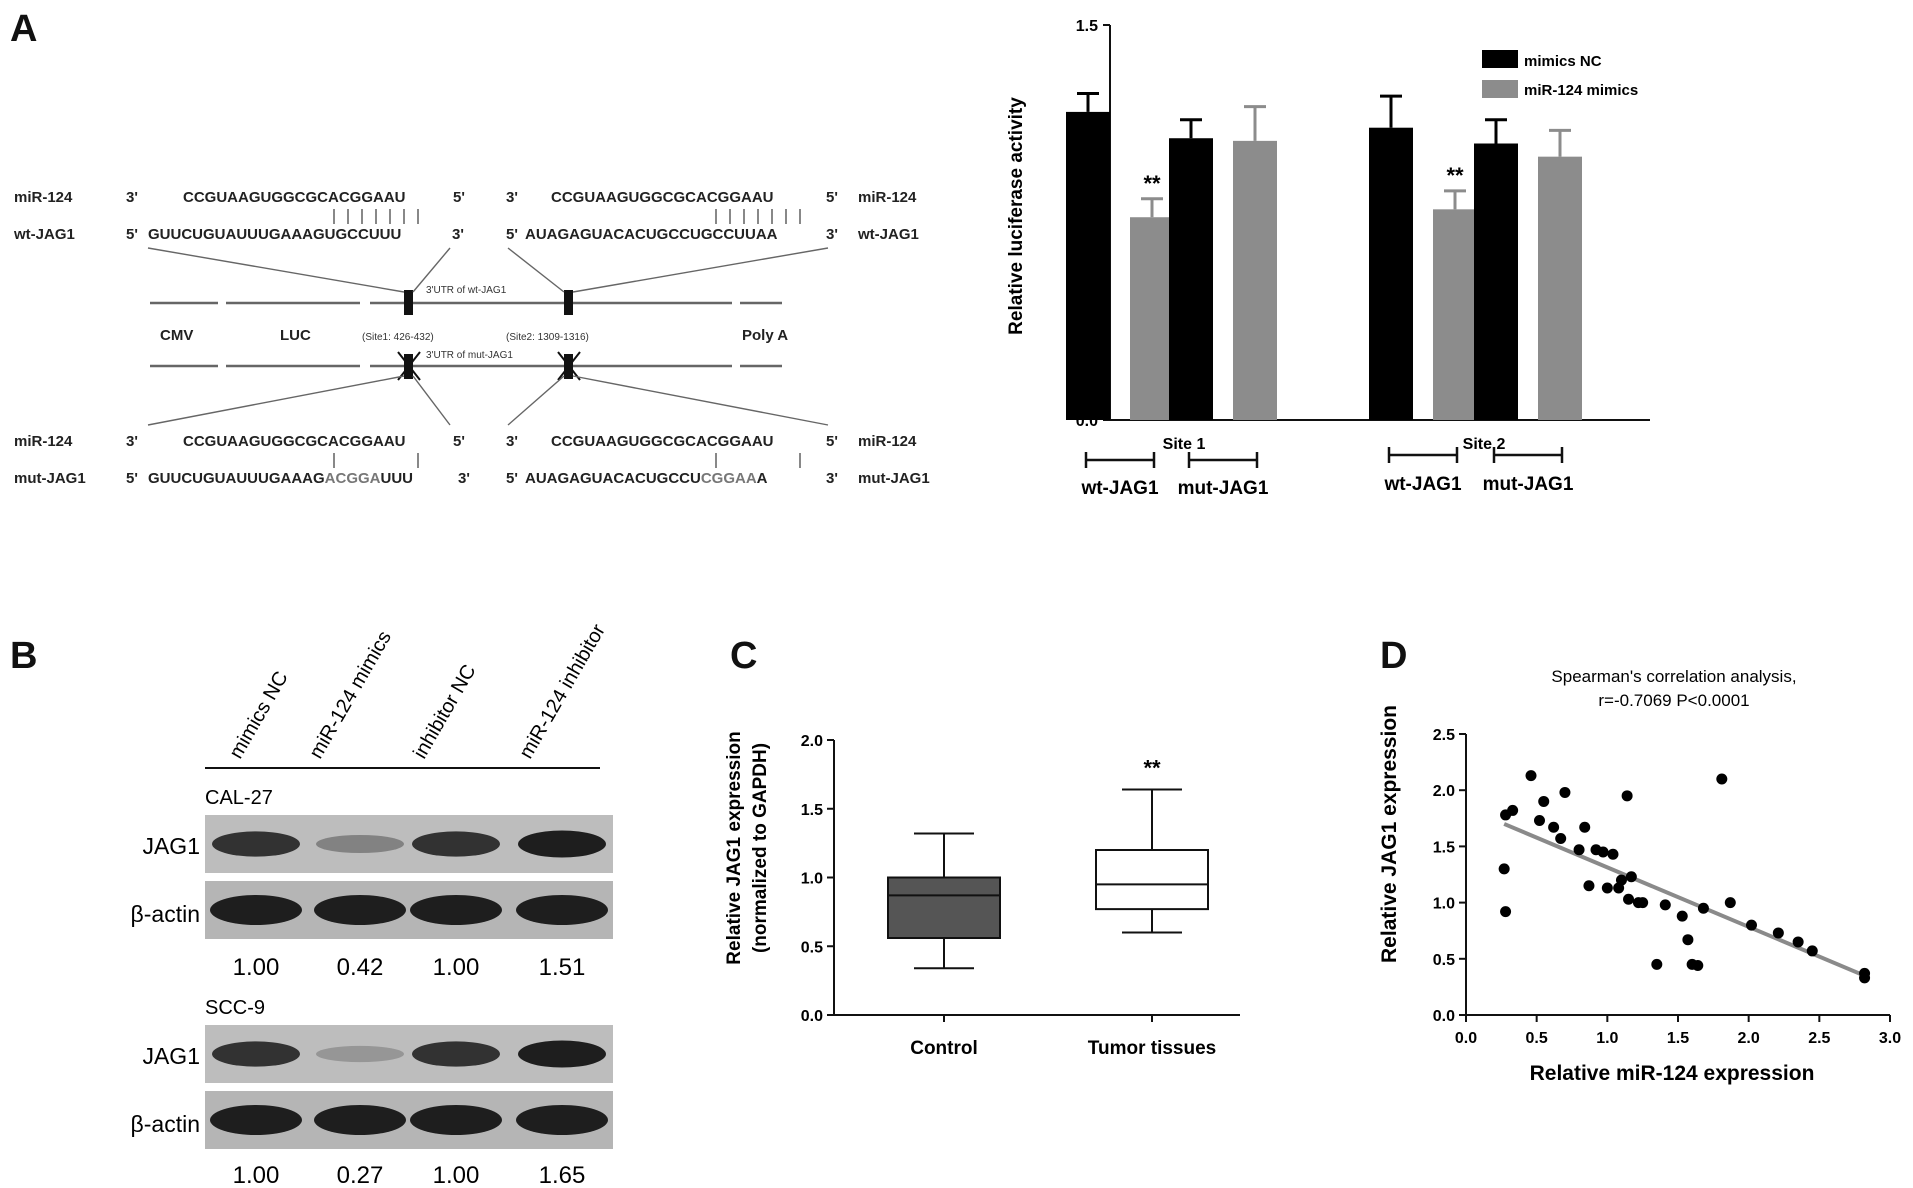 This screenshot has width=1913, height=1188. What do you see at coordinates (562, 691) in the screenshot?
I see `lane-label: miR-124 inhibitor` at bounding box center [562, 691].